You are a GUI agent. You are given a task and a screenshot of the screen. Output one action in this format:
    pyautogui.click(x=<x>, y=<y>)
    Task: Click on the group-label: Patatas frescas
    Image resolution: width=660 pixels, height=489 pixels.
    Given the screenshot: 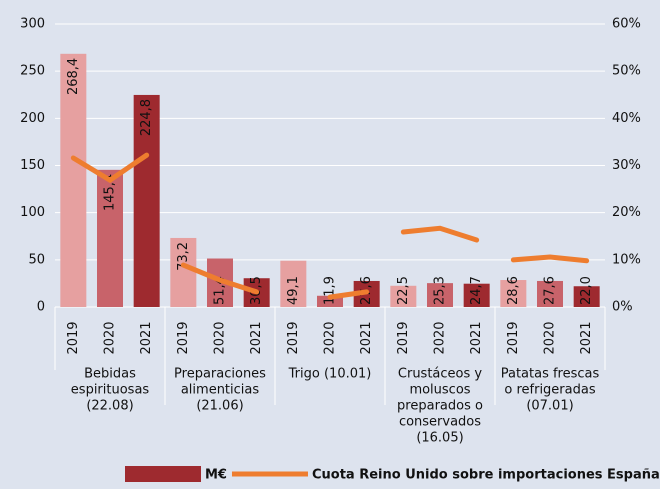 What is the action you would take?
    pyautogui.click(x=550, y=374)
    